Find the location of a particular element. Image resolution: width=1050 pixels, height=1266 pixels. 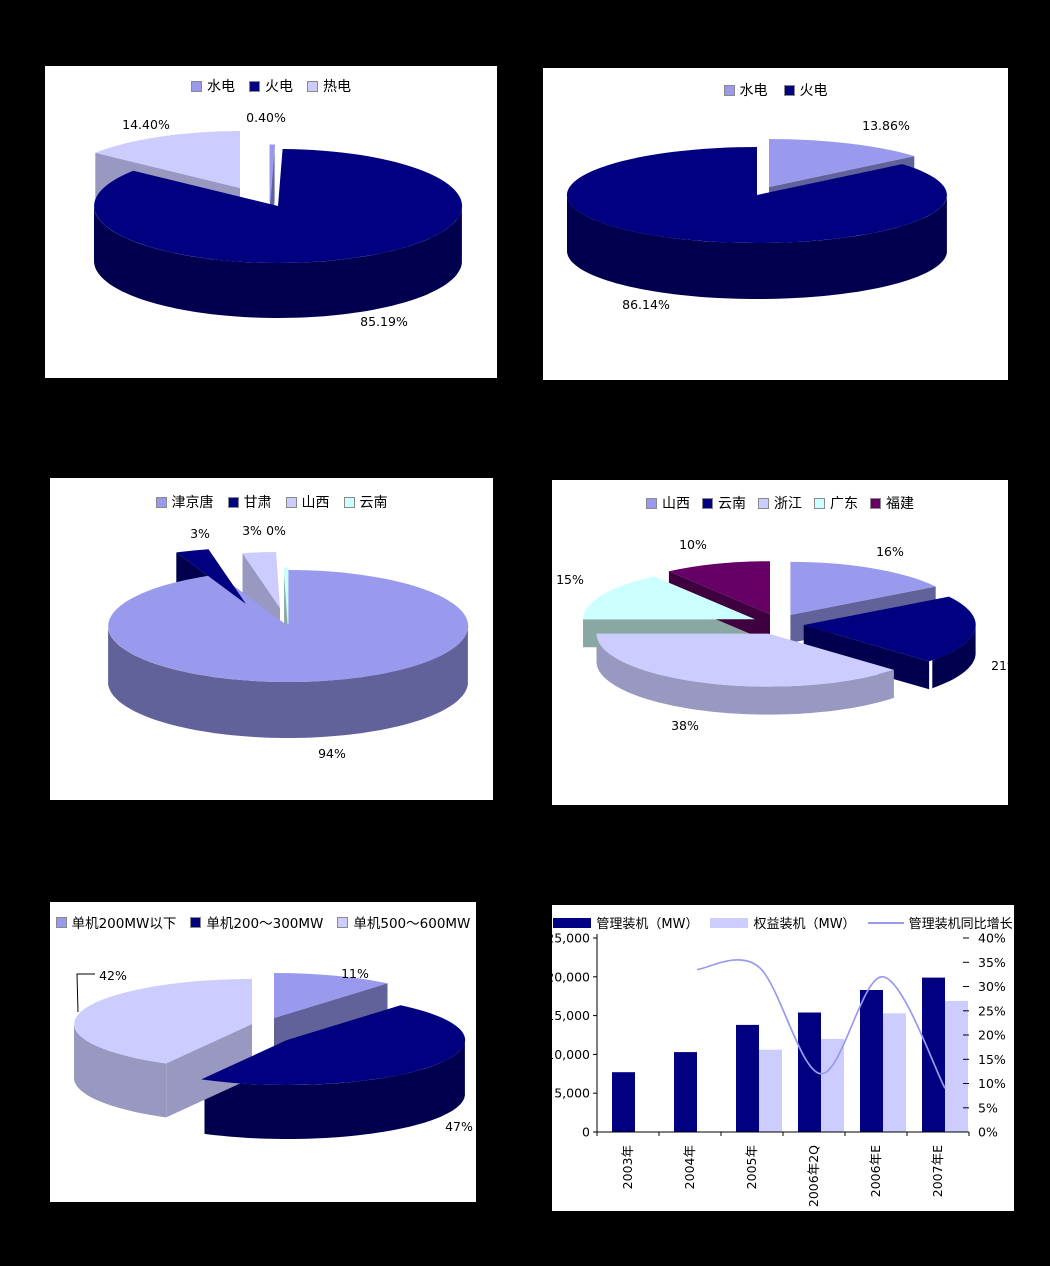

trend-line is located at coordinates (821, 1024).